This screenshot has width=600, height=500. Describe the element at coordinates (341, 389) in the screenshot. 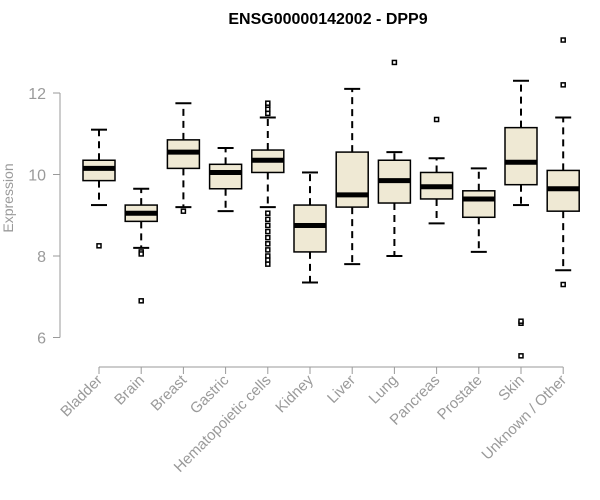

I see `x-tick-label: Liver` at that location.